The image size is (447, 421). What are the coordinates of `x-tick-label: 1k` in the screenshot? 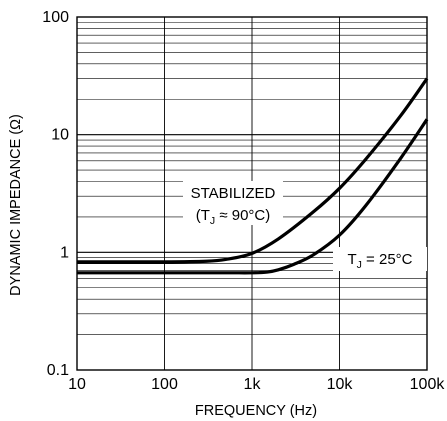 It's located at (253, 384).